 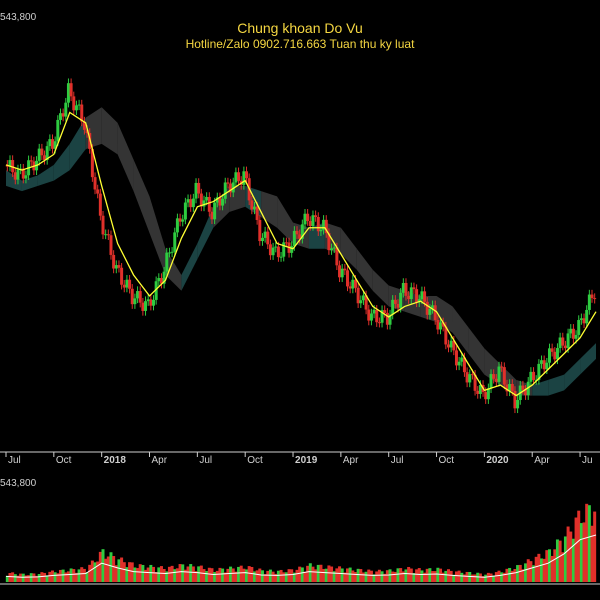 I want to click on x-tick-label: 2020, so click(x=497, y=460).